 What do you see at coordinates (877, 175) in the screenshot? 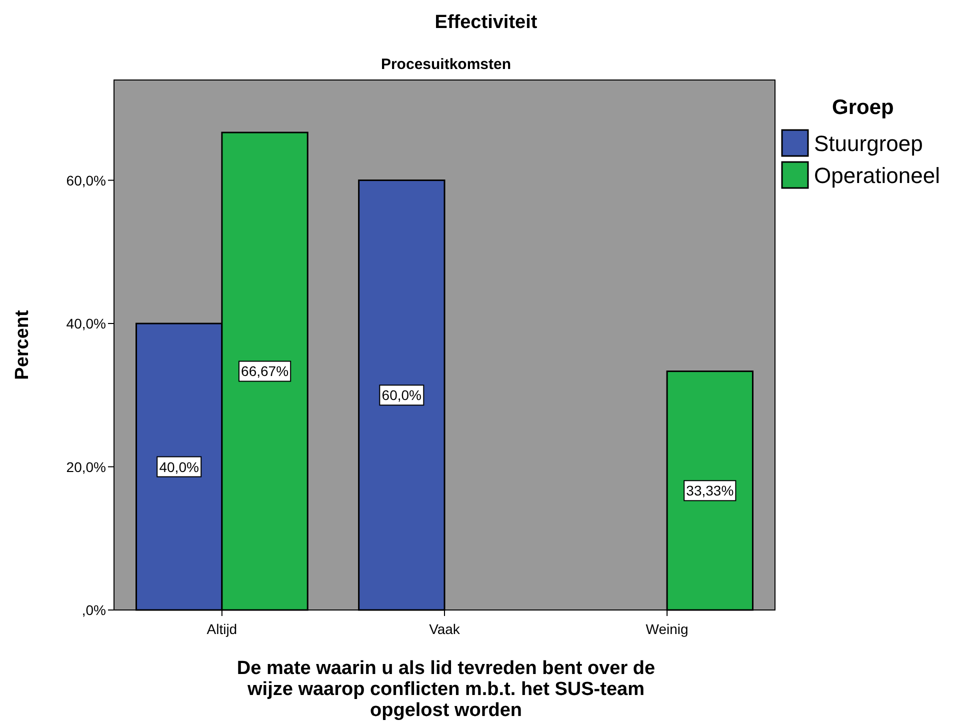
I see `legend-label: Operationeel` at bounding box center [877, 175].